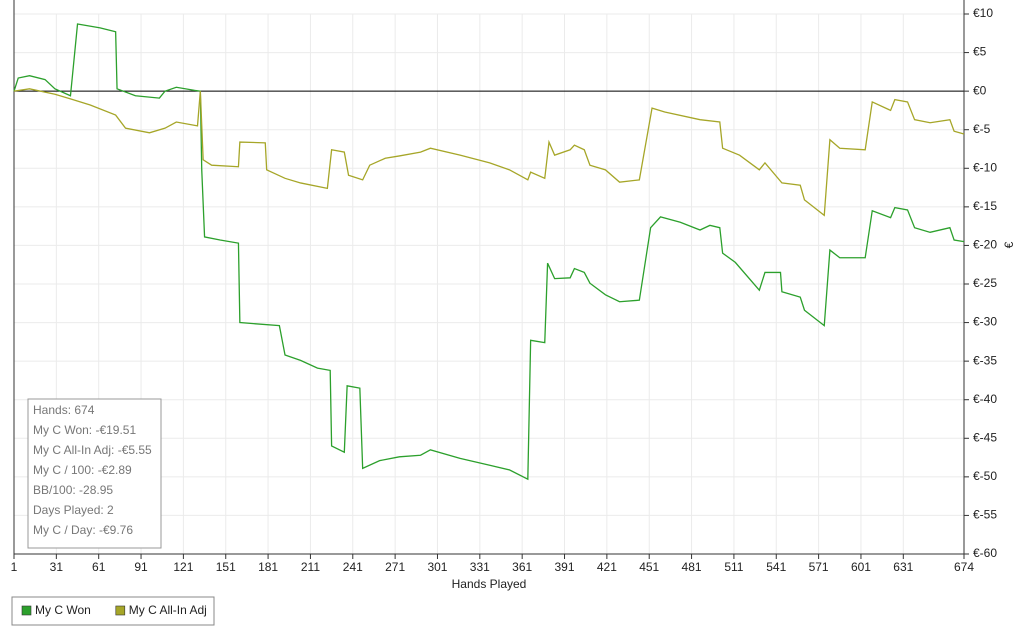 This screenshot has height=626, width=1015. I want to click on legend-box, so click(113, 611).